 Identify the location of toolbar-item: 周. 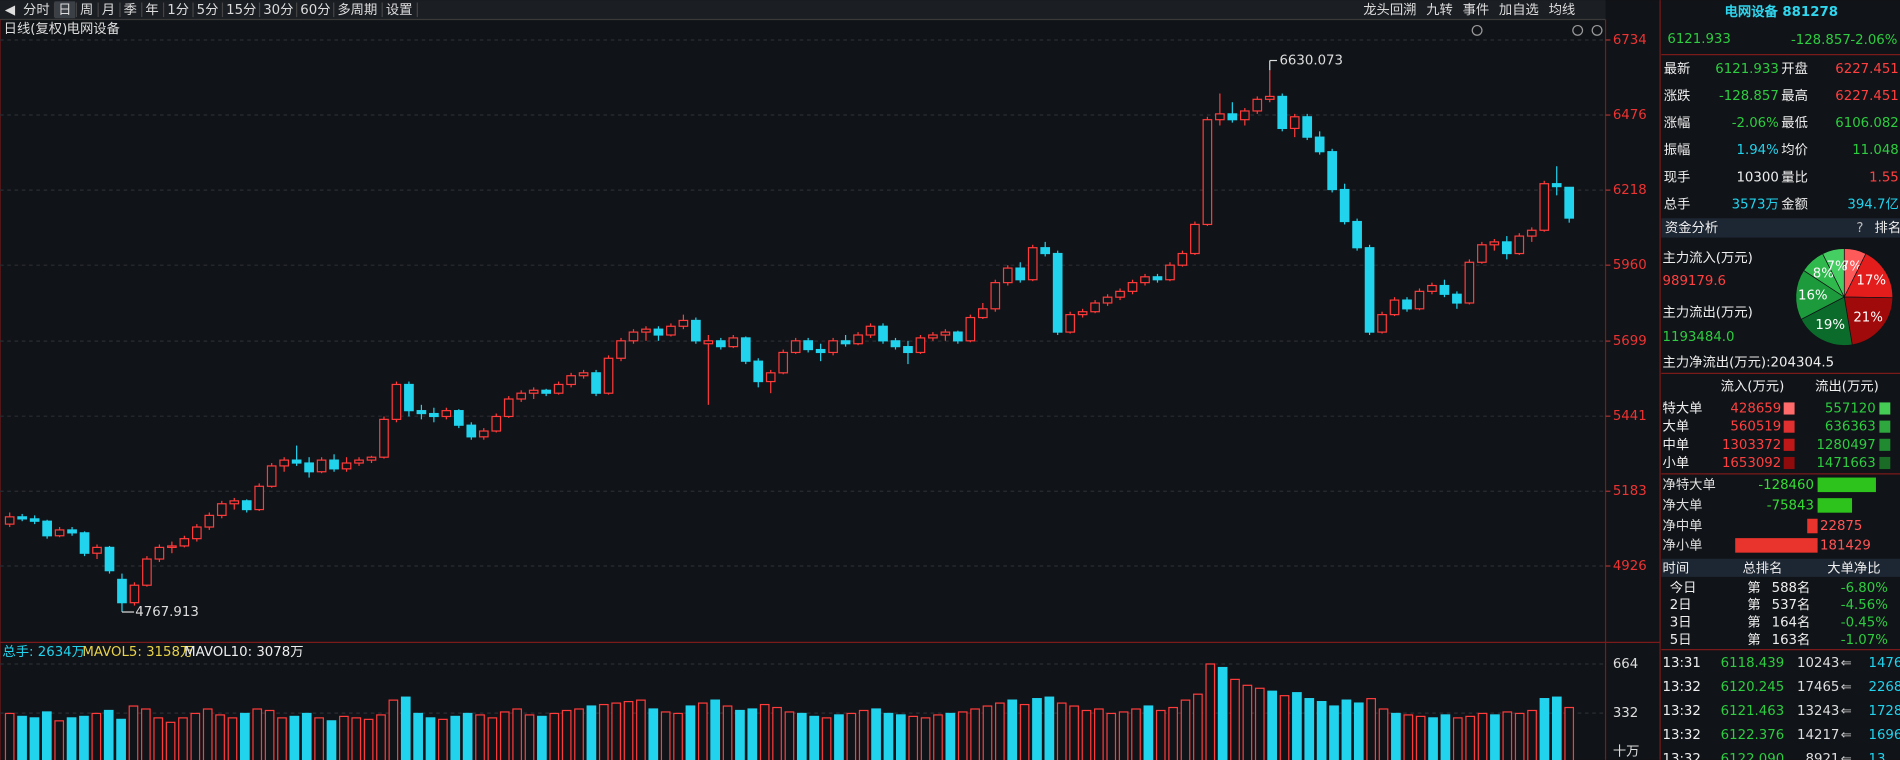
(86, 10).